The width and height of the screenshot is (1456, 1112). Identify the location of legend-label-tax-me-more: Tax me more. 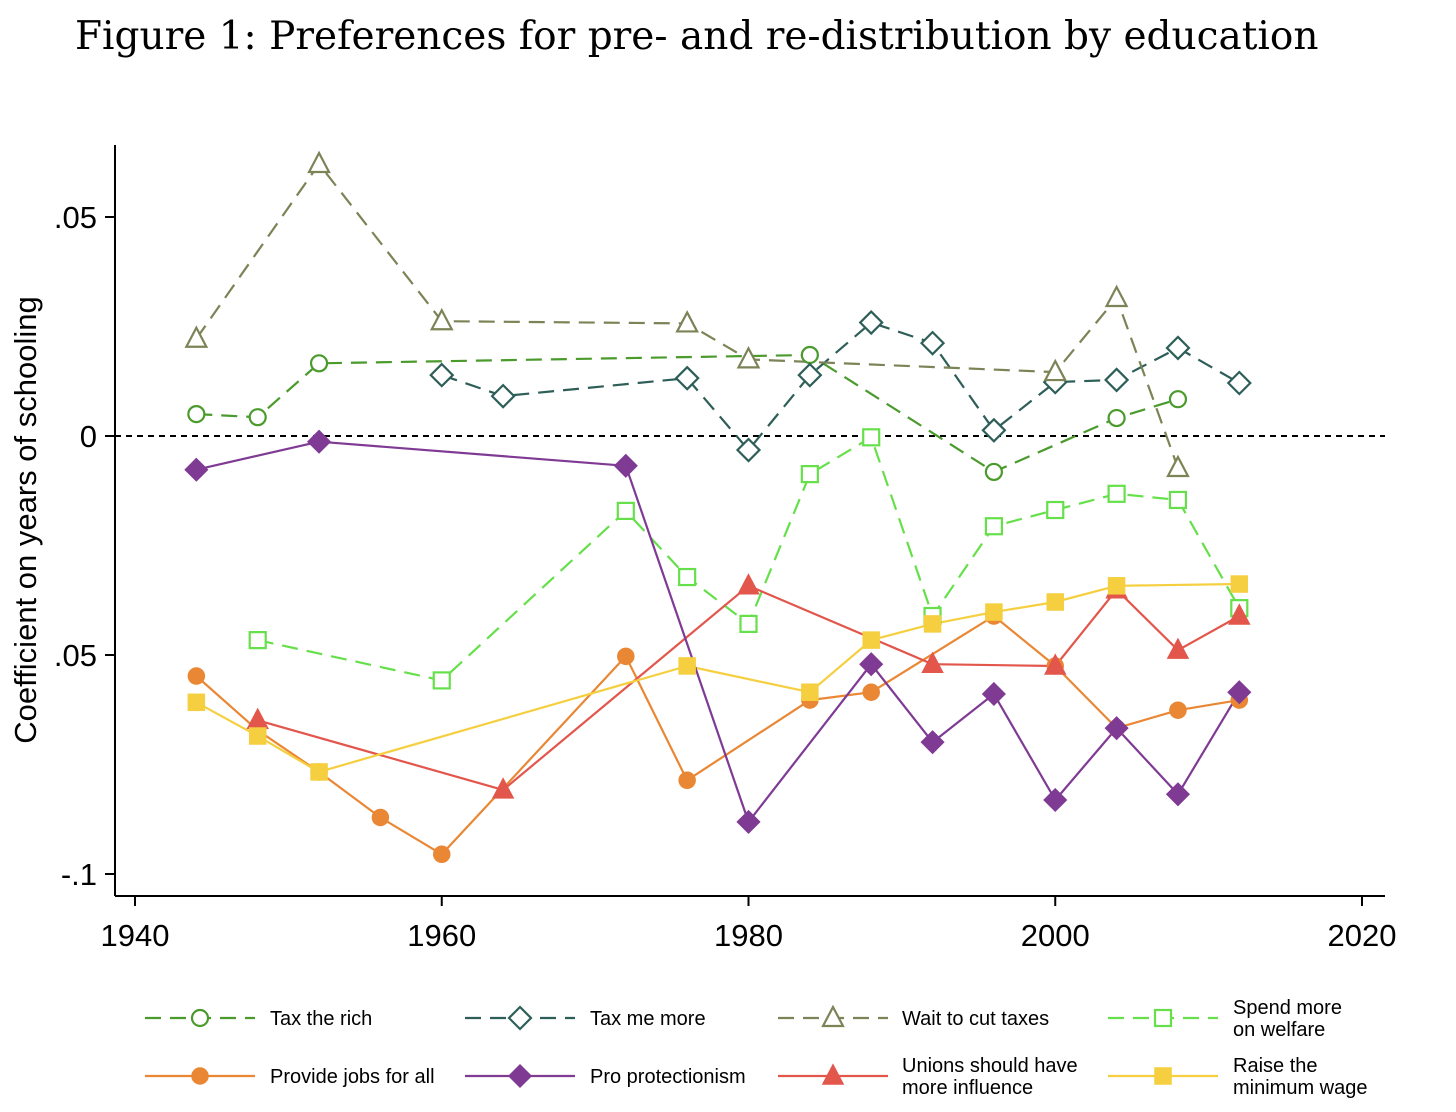
(648, 1019).